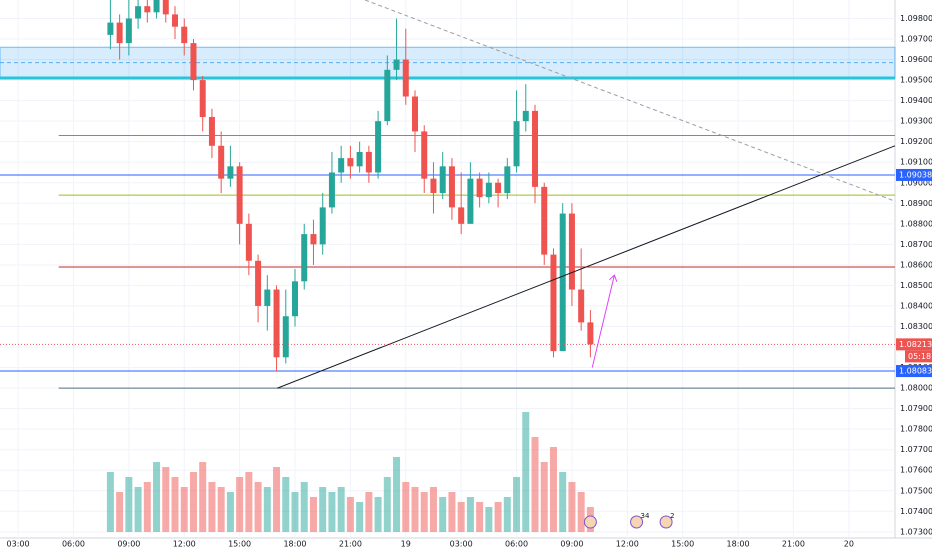 The image size is (932, 550). Describe the element at coordinates (916, 203) in the screenshot. I see `y-tick-label: 1.08900` at that location.